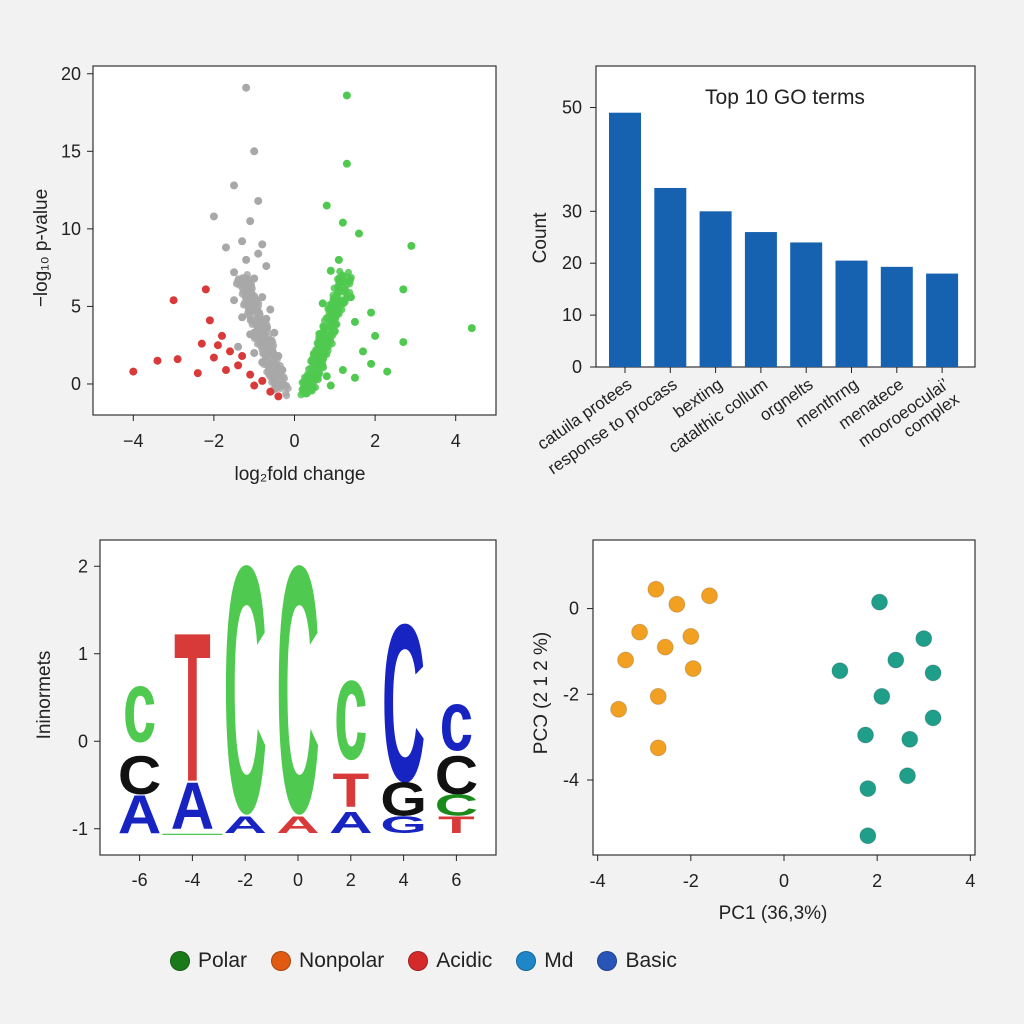  What do you see at coordinates (574, 609) in the screenshot?
I see `pca-y-tick-label: 0` at bounding box center [574, 609].